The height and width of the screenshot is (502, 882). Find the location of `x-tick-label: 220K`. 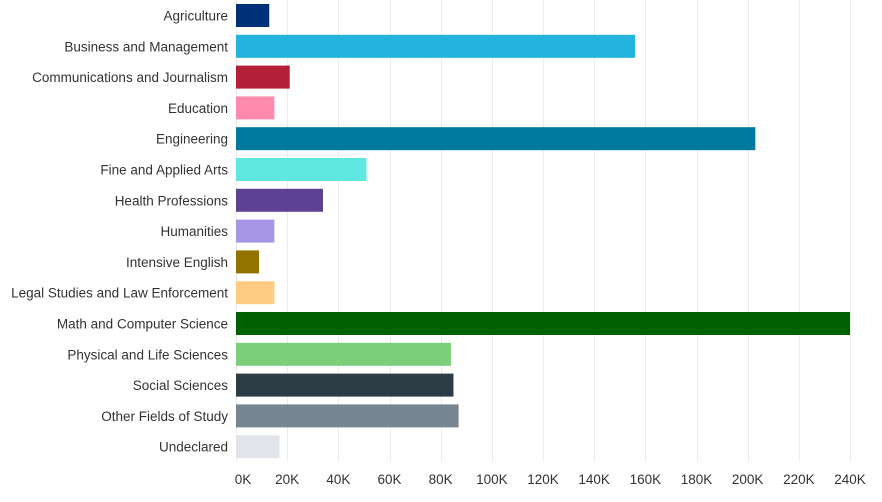

x-tick-label: 220K is located at coordinates (799, 479).